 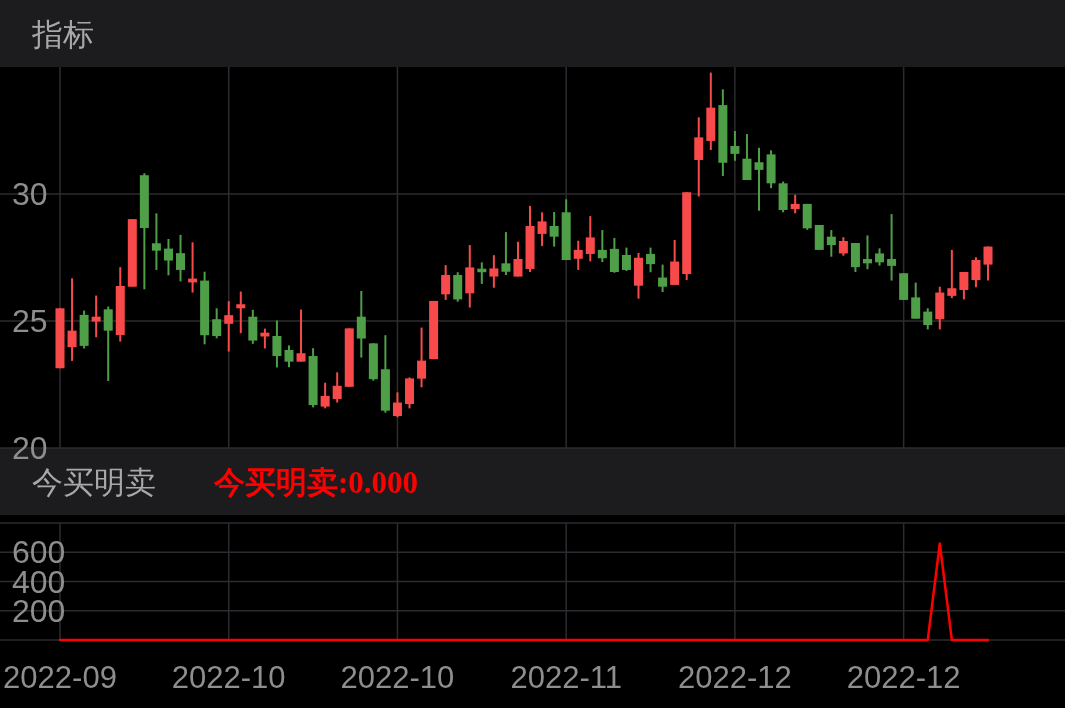 What do you see at coordinates (30, 194) in the screenshot?
I see `y-tick-label: 30` at bounding box center [30, 194].